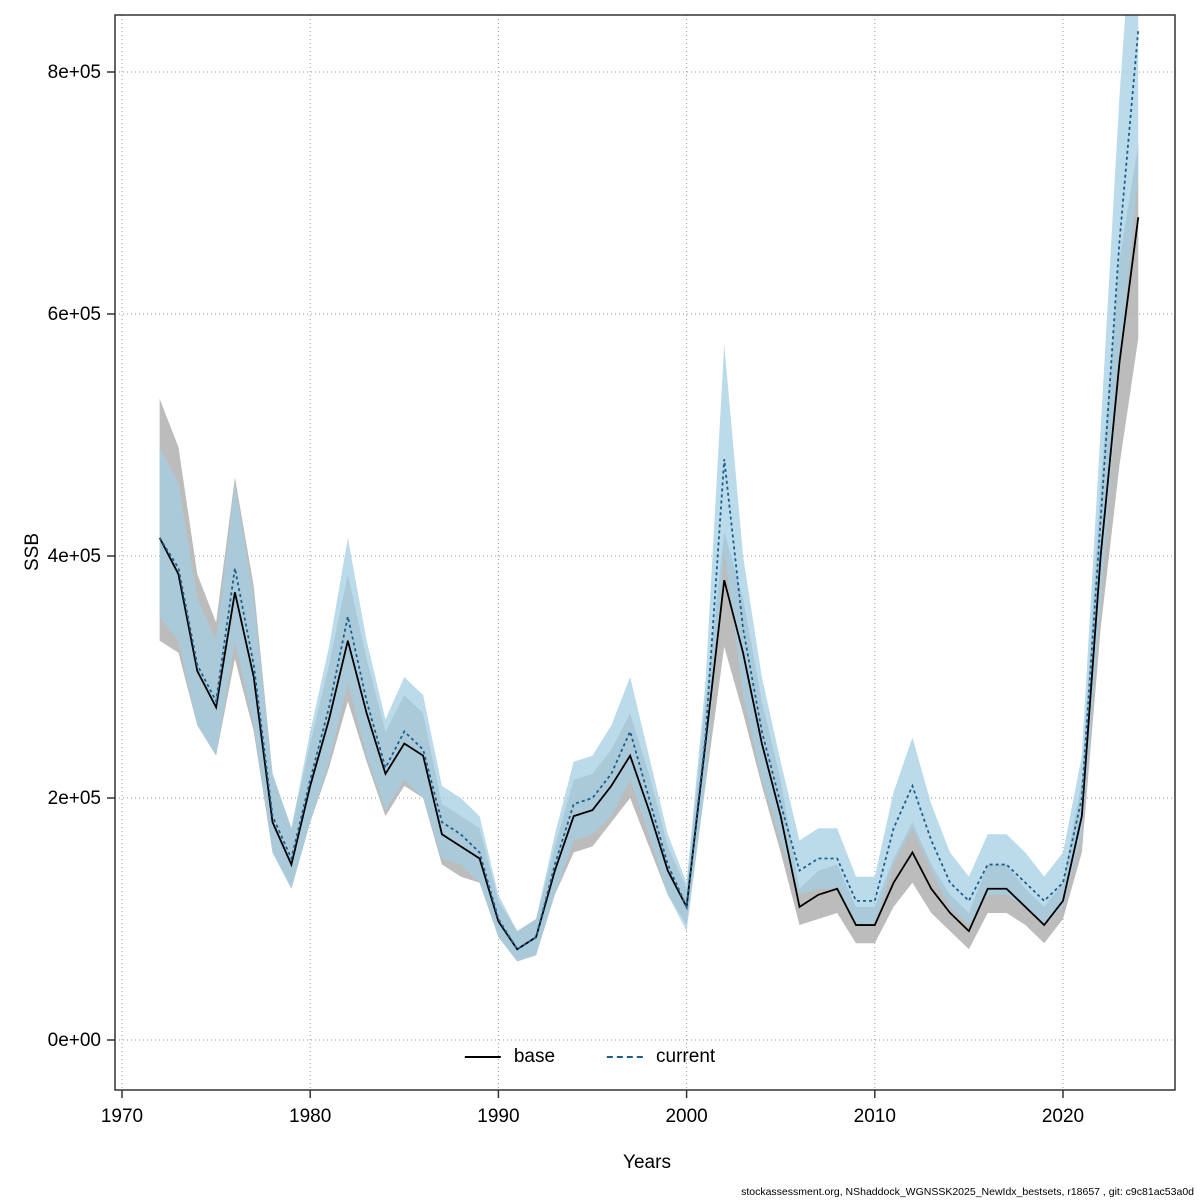  I want to click on x-tick-label: 1980, so click(310, 1116).